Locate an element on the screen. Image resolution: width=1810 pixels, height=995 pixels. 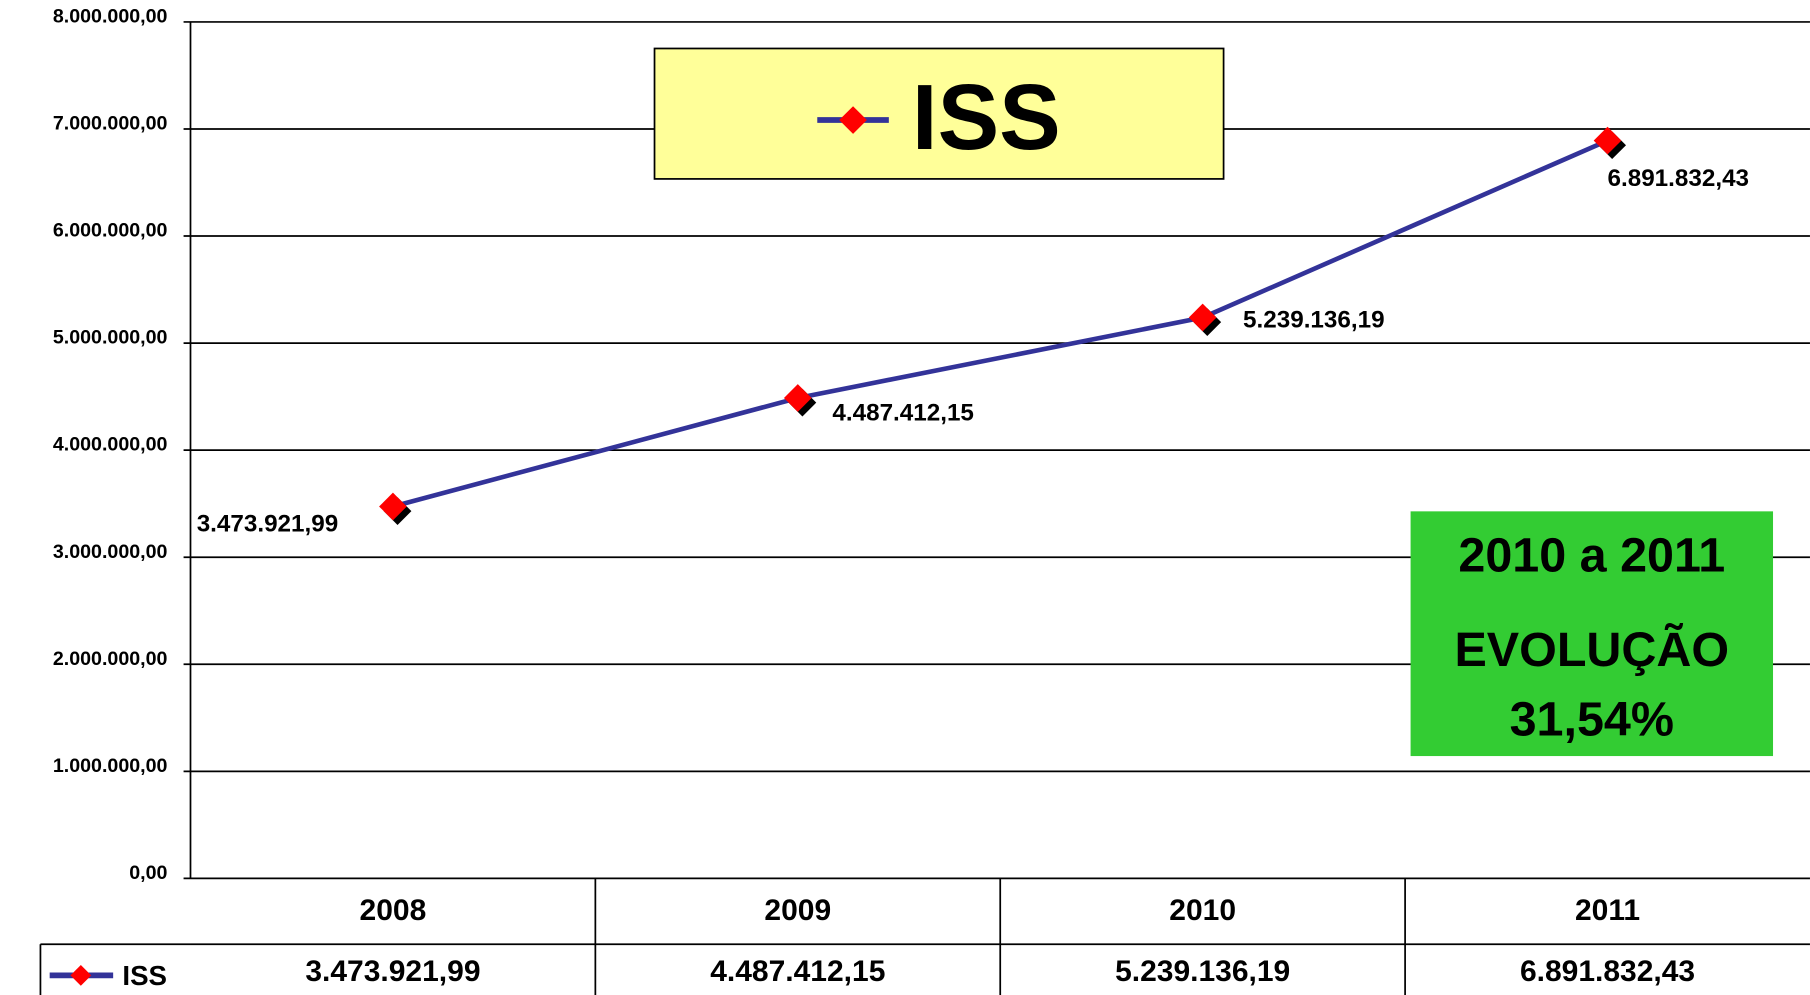
y-tick-label: 1.000.000,00 is located at coordinates (110, 766).